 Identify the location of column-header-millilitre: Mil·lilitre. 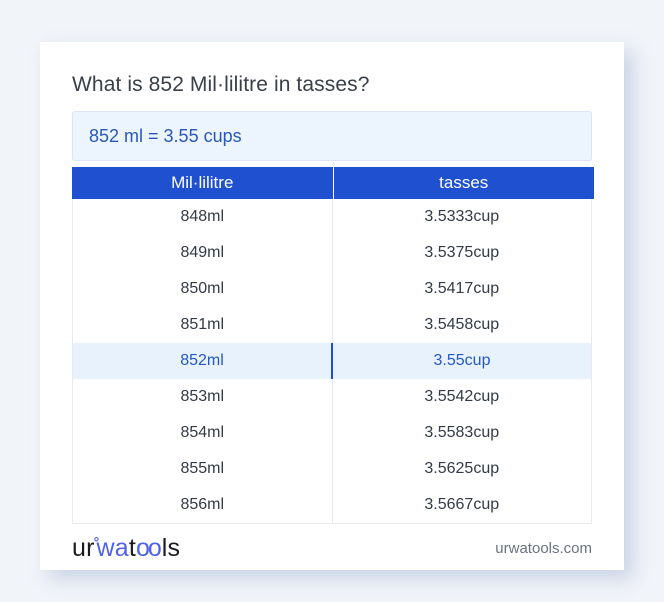
(203, 183).